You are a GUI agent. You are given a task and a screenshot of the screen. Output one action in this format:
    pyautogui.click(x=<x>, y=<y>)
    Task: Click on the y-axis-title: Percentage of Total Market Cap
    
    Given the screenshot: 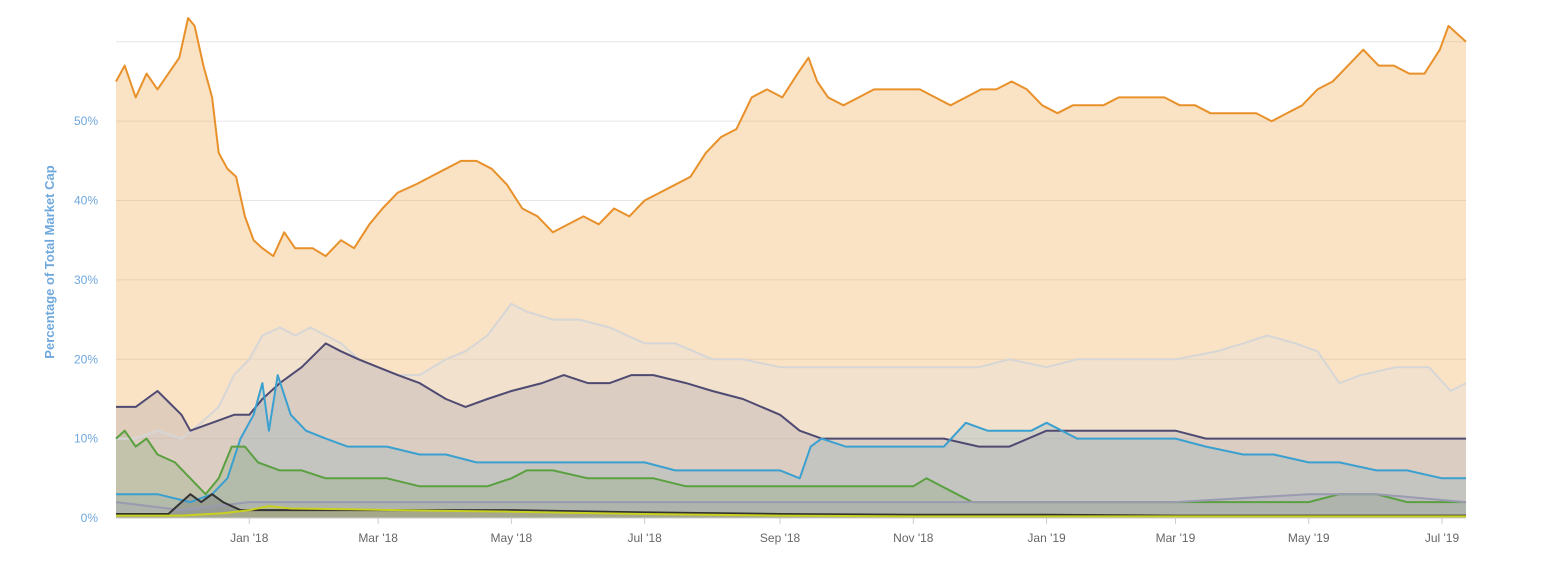 What is the action you would take?
    pyautogui.click(x=49, y=261)
    